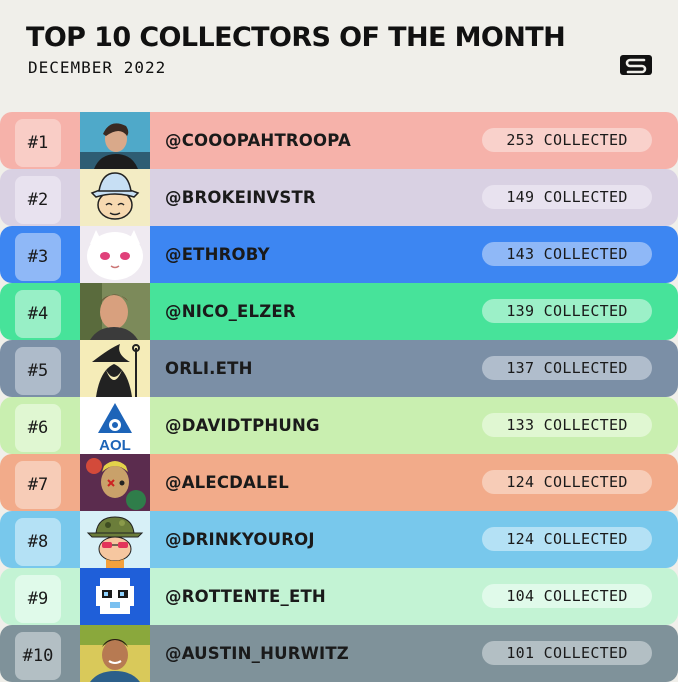 The width and height of the screenshot is (678, 682). Describe the element at coordinates (339, 596) in the screenshot. I see `collector-row-9: #9 @ROTTENTE_ETH 104 COLLECTED` at that location.